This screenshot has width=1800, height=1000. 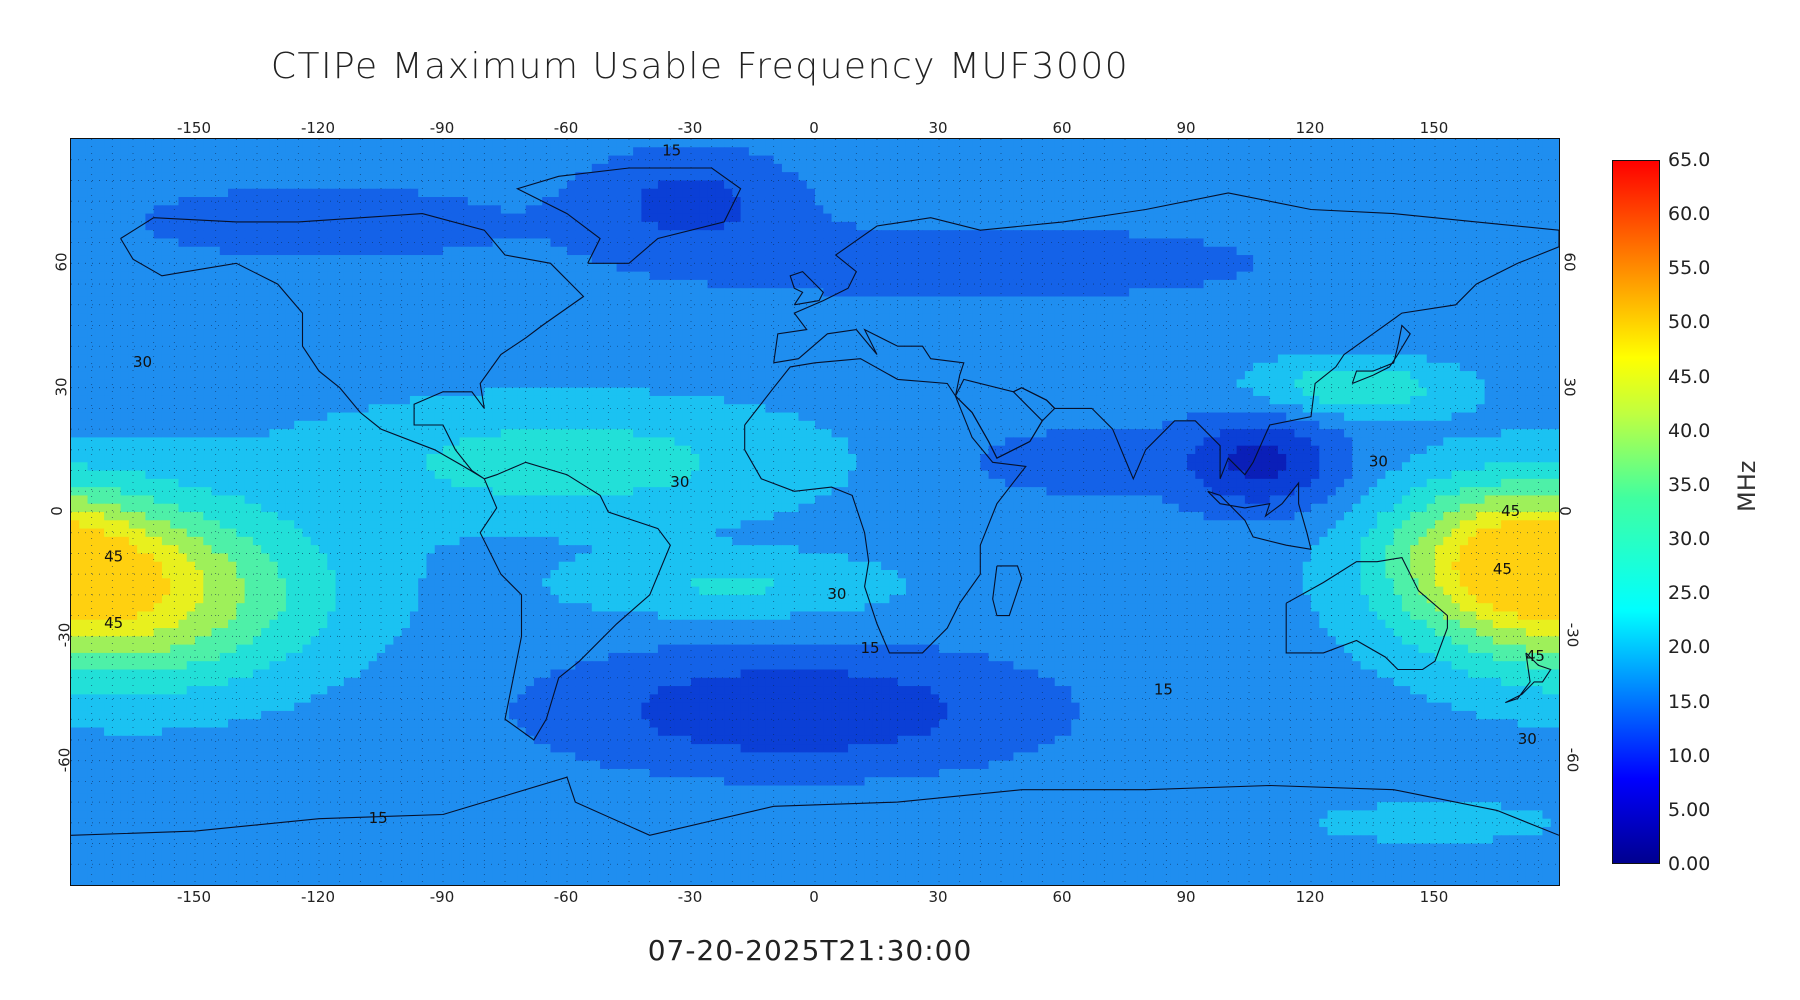 What do you see at coordinates (938, 128) in the screenshot?
I see `top-lon-tick: 30` at bounding box center [938, 128].